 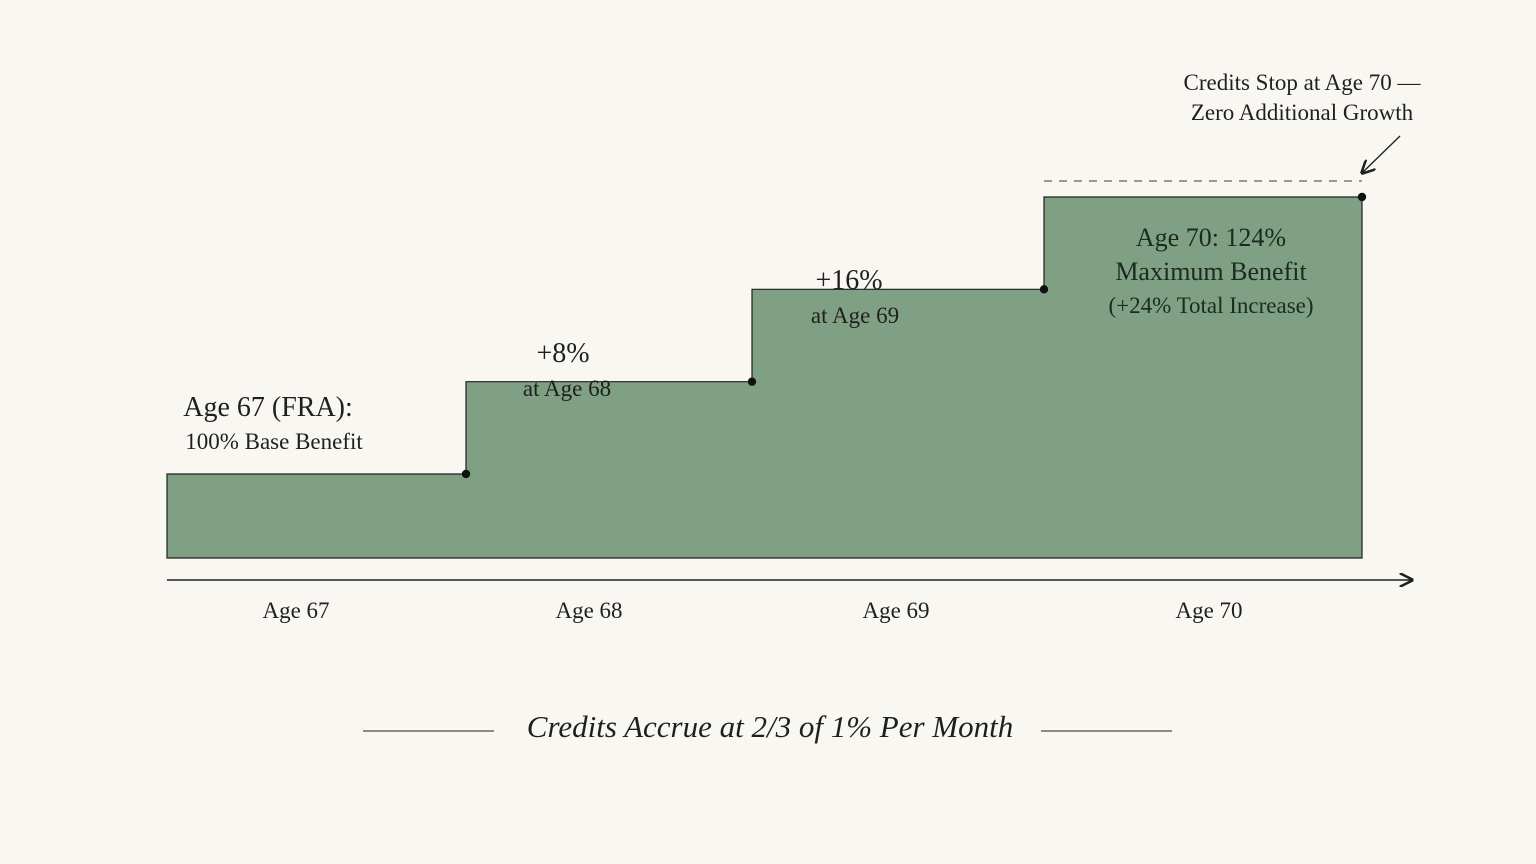 What do you see at coordinates (895, 610) in the screenshot?
I see `tick-label-age-69: Age 69` at bounding box center [895, 610].